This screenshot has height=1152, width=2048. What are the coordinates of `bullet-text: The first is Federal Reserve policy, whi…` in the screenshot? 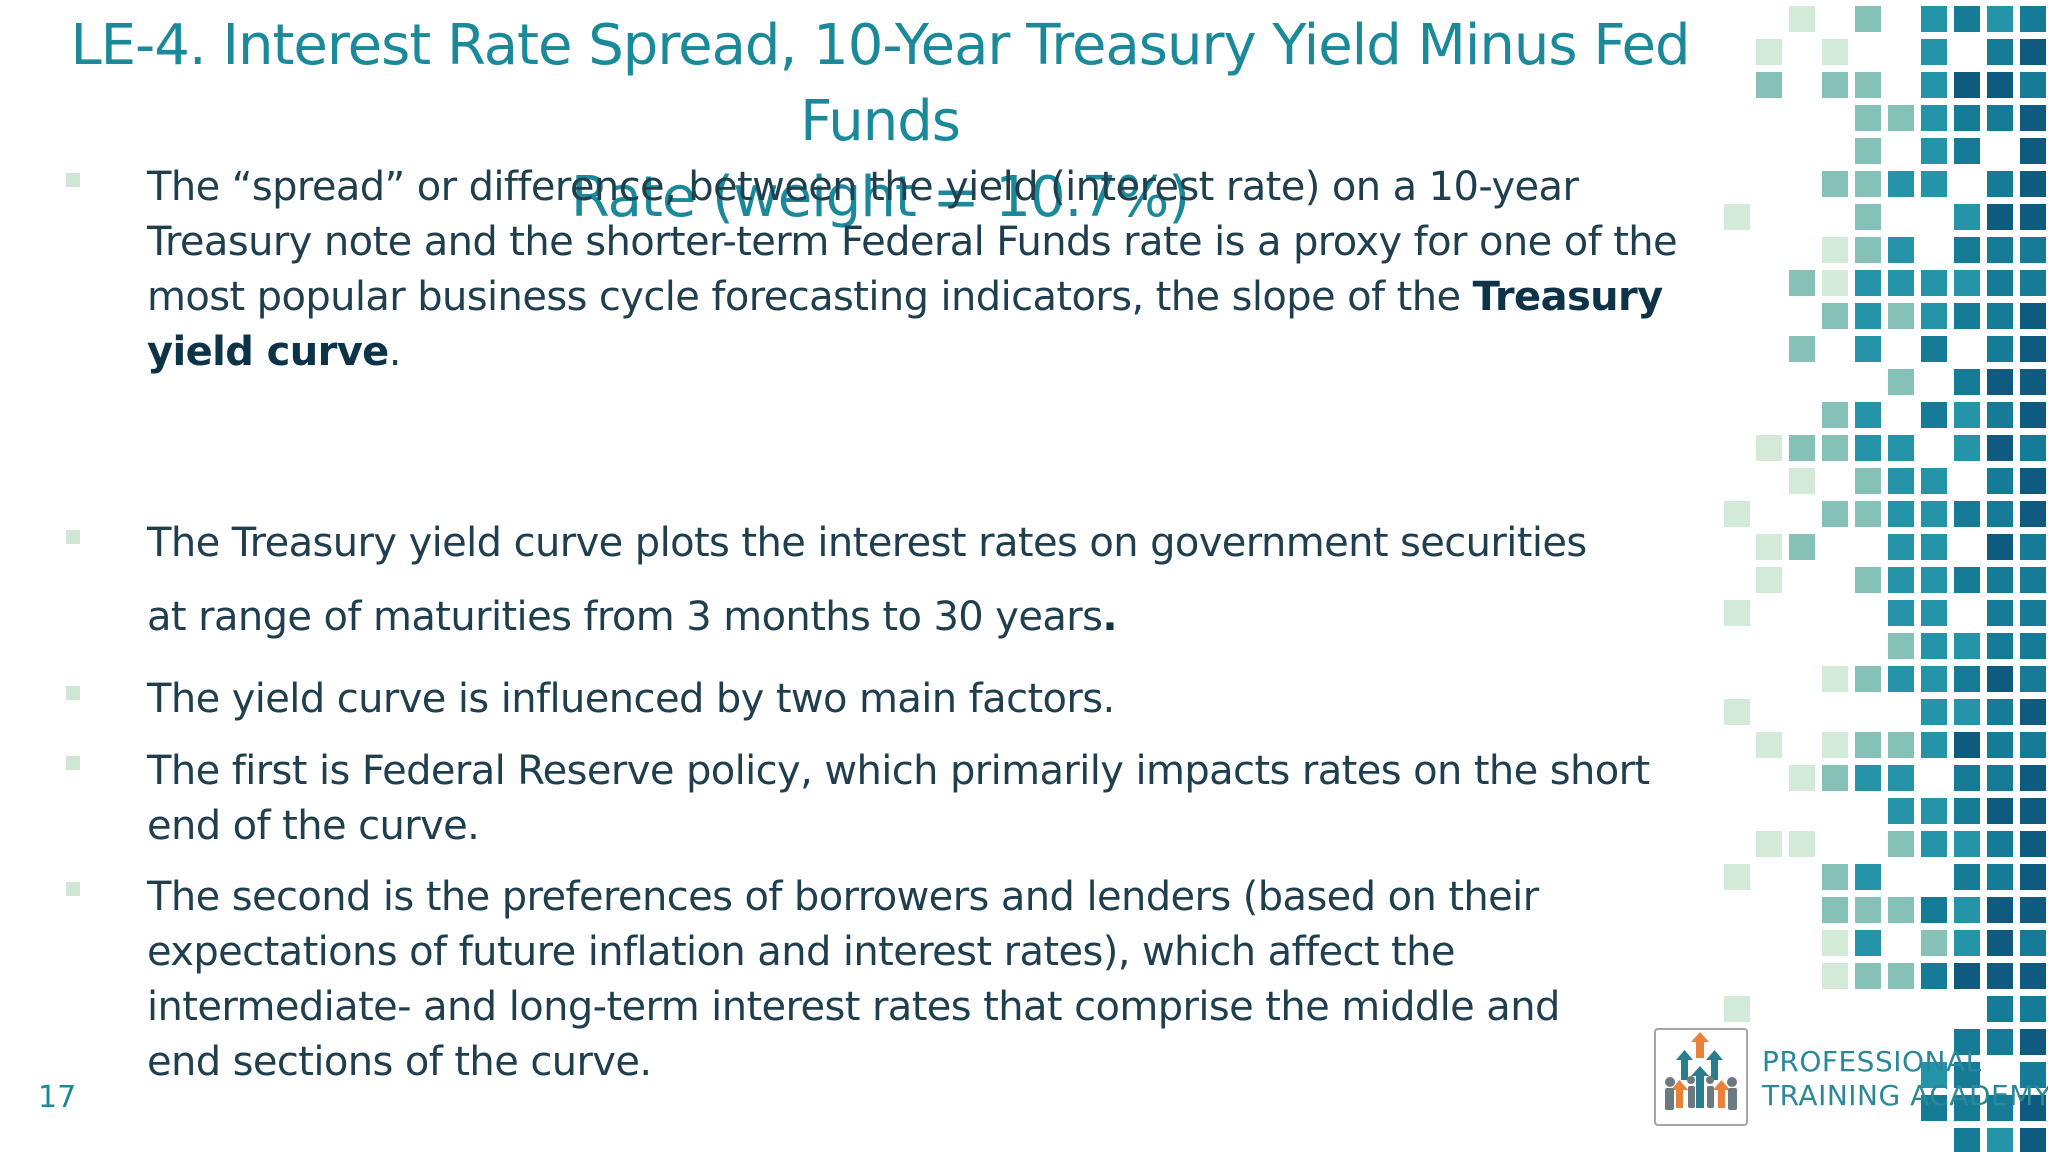 It's located at (917, 799).